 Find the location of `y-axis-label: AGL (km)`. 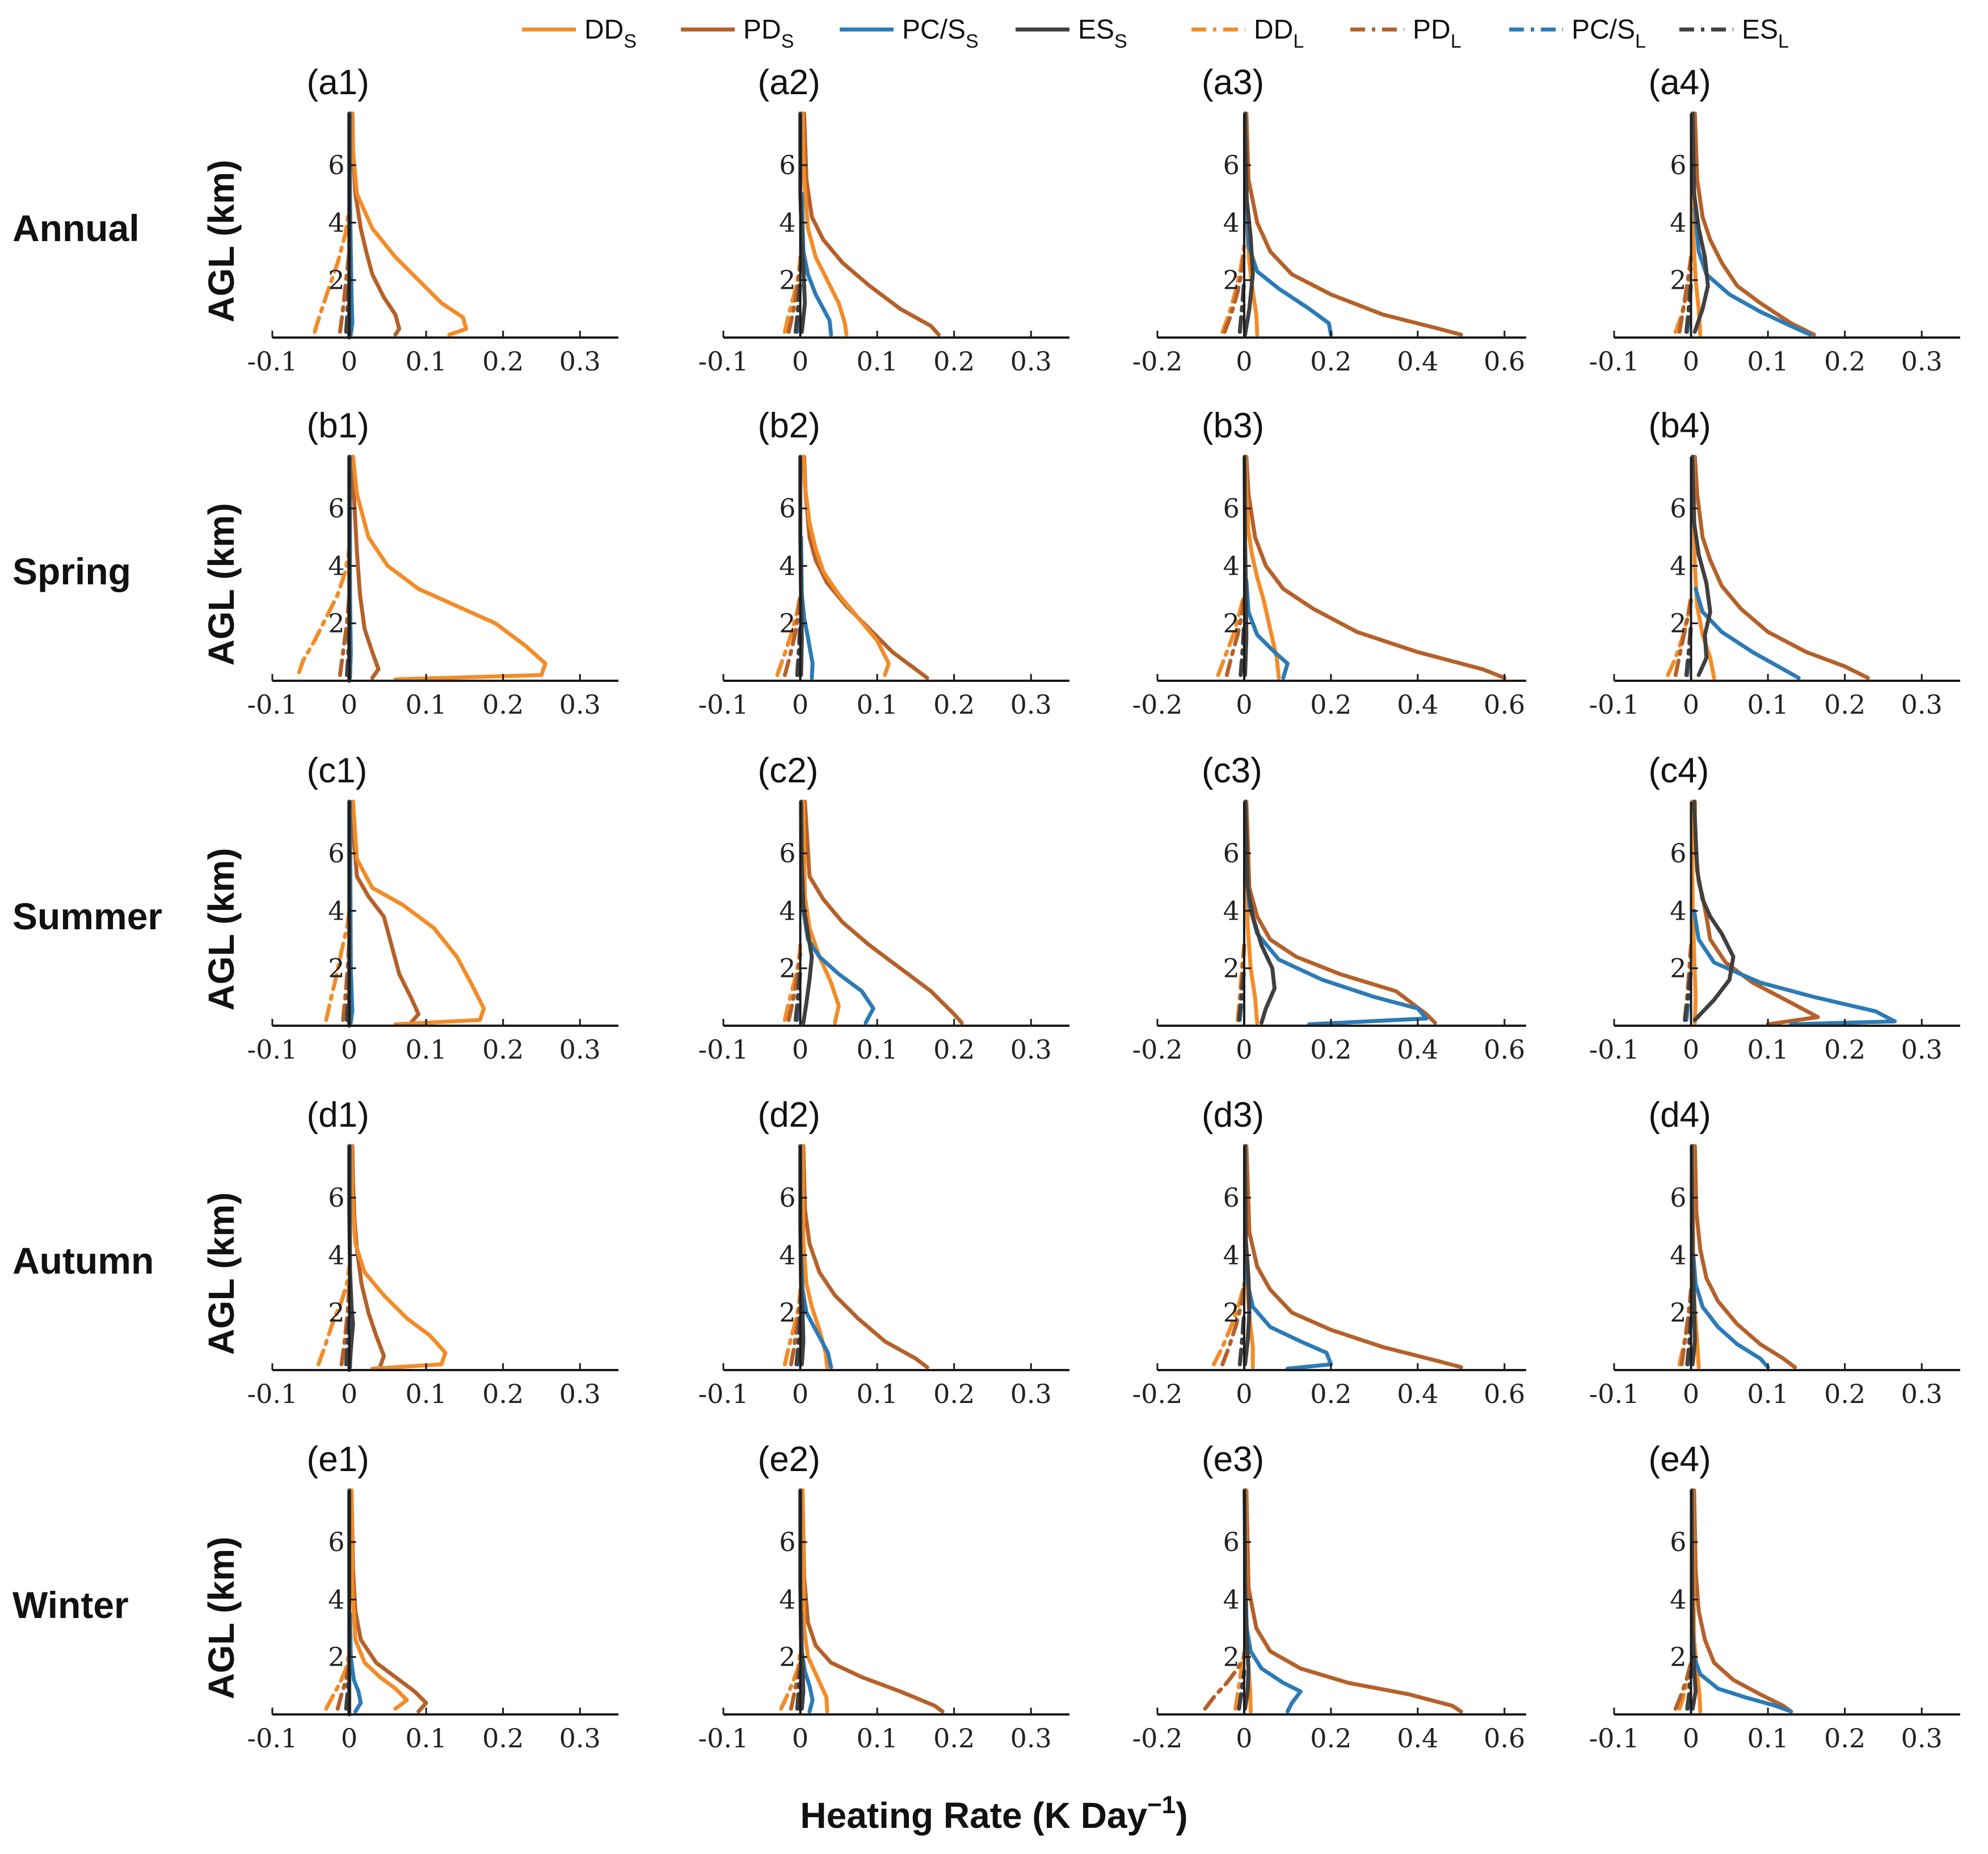

y-axis-label: AGL (km) is located at coordinates (222, 930).